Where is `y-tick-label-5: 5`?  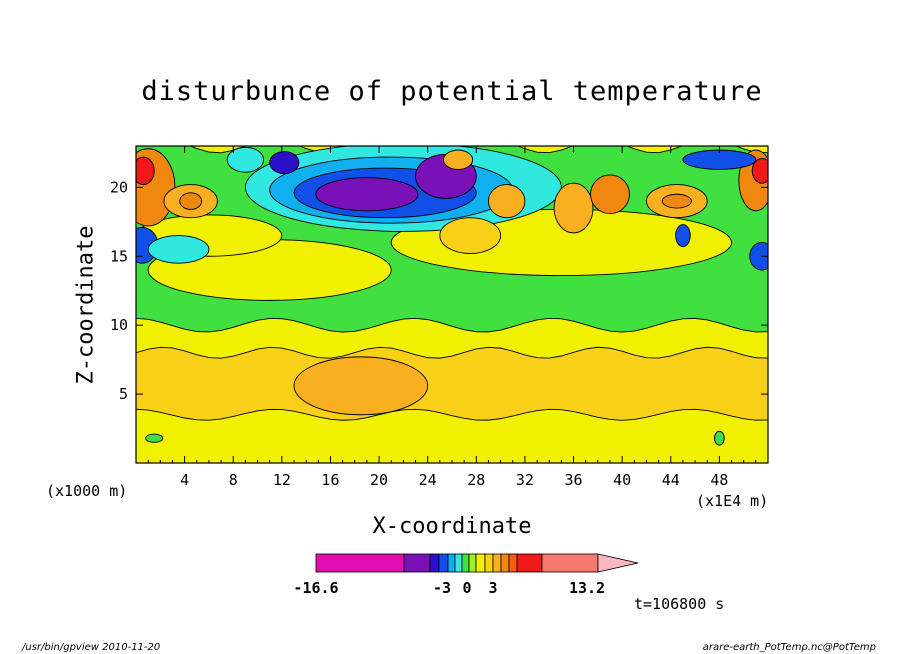
y-tick-label-5: 5 is located at coordinates (123, 394).